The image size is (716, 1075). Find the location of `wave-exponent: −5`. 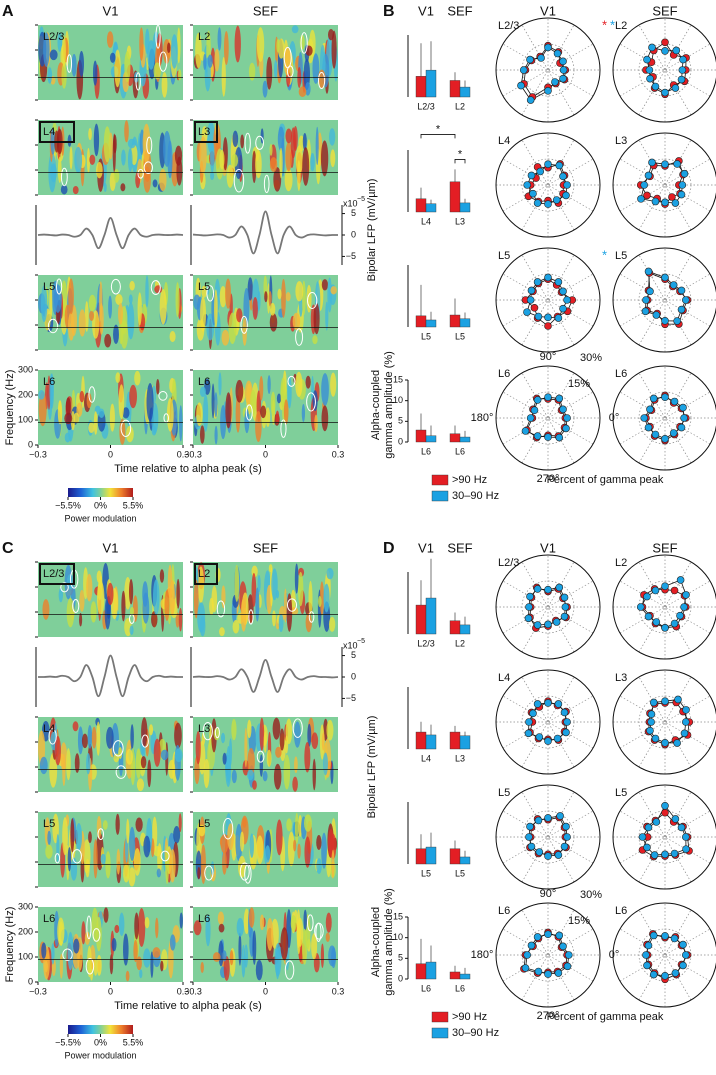

wave-exponent: −5 is located at coordinates (361, 199).